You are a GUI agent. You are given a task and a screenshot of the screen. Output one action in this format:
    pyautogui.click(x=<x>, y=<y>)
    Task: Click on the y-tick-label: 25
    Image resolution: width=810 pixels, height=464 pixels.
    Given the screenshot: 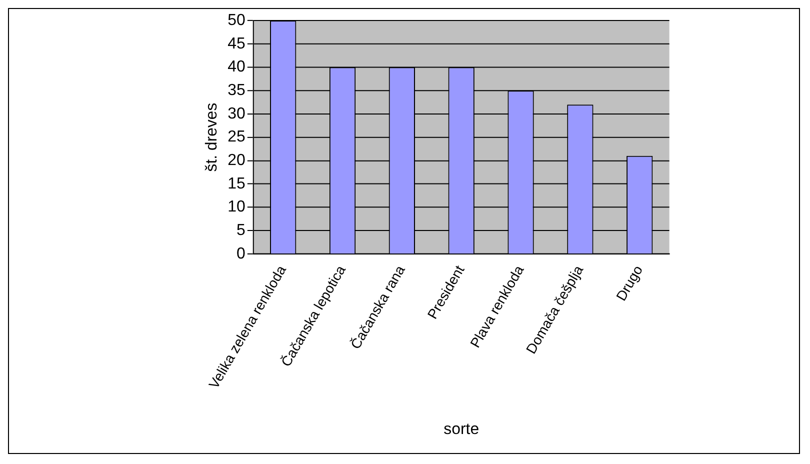 What is the action you would take?
    pyautogui.click(x=237, y=137)
    